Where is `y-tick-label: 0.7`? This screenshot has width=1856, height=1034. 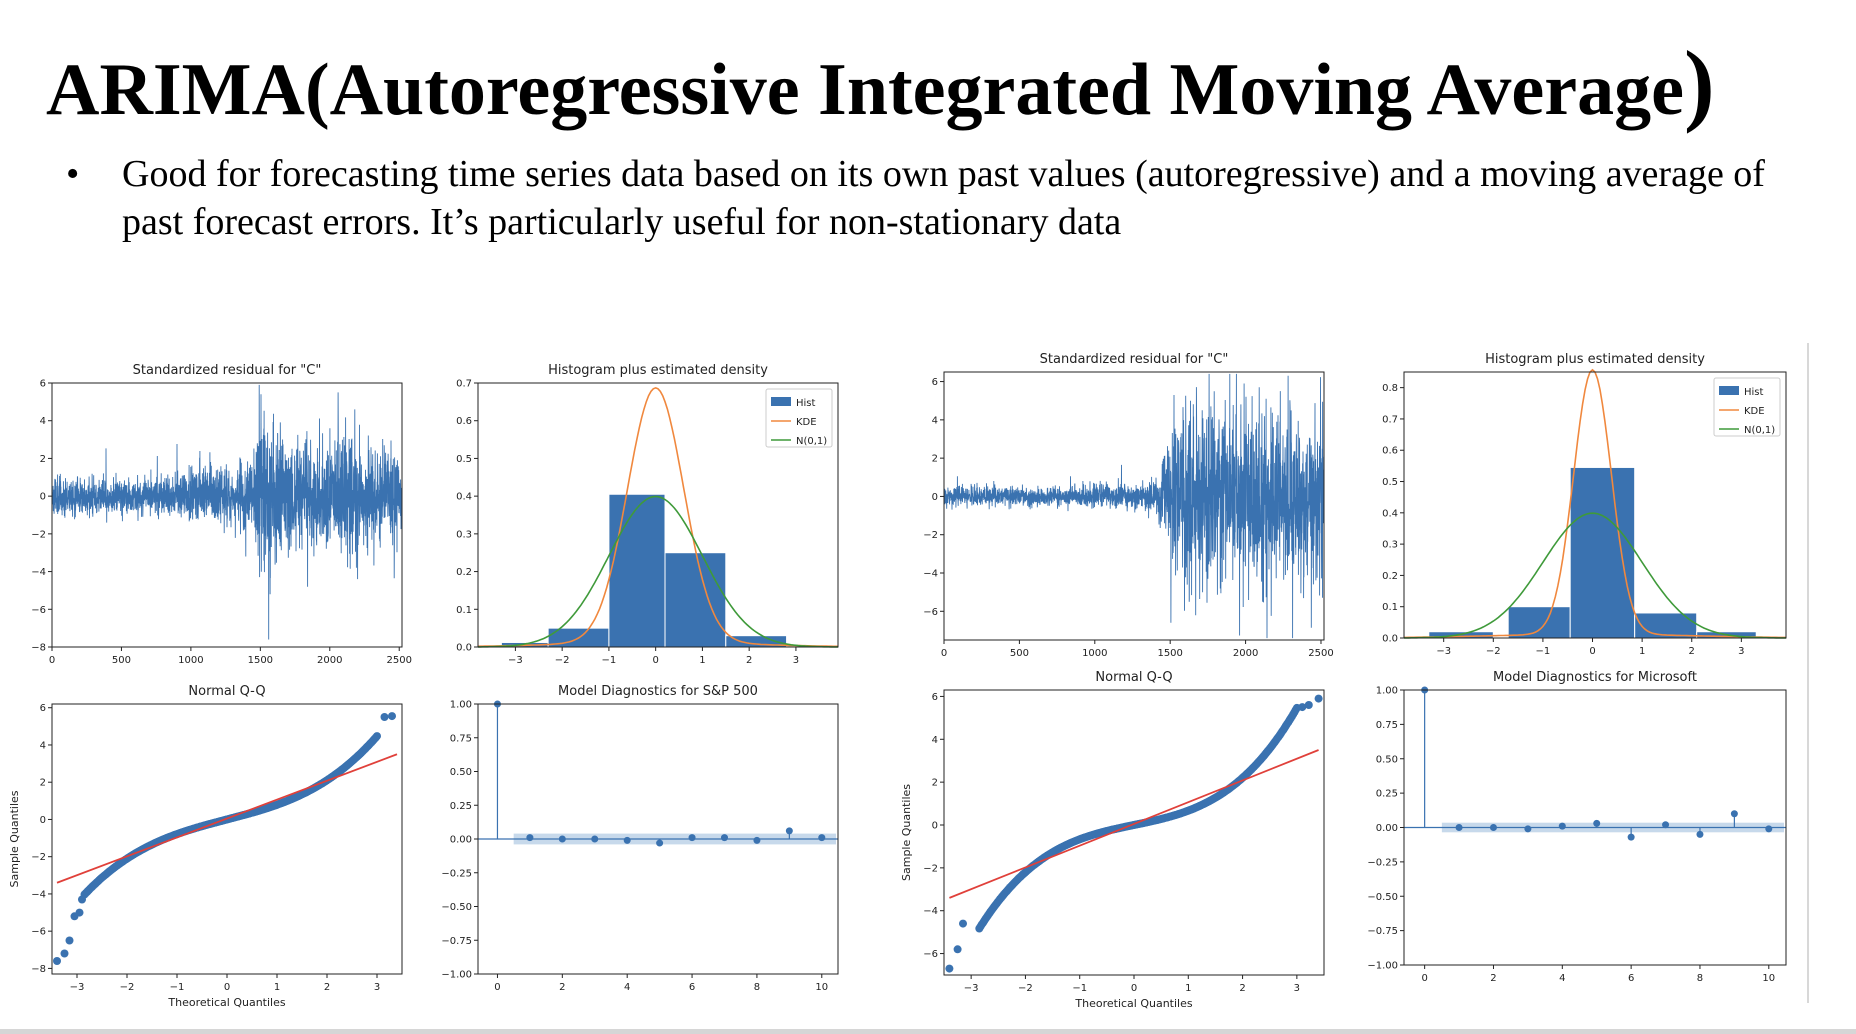 y-tick-label: 0.7 is located at coordinates (1390, 419).